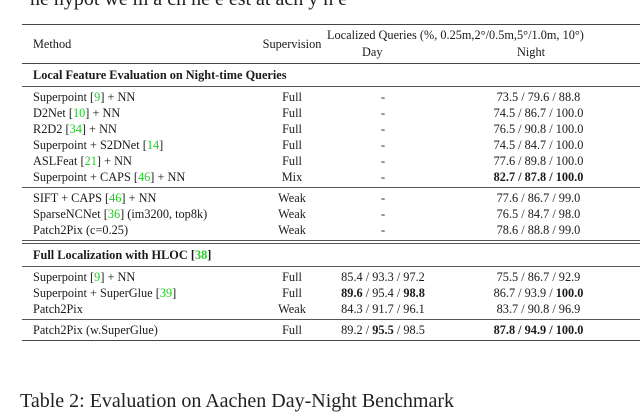 The width and height of the screenshot is (640, 413). Describe the element at coordinates (166, 293) in the screenshot. I see `citation-link: 39` at that location.